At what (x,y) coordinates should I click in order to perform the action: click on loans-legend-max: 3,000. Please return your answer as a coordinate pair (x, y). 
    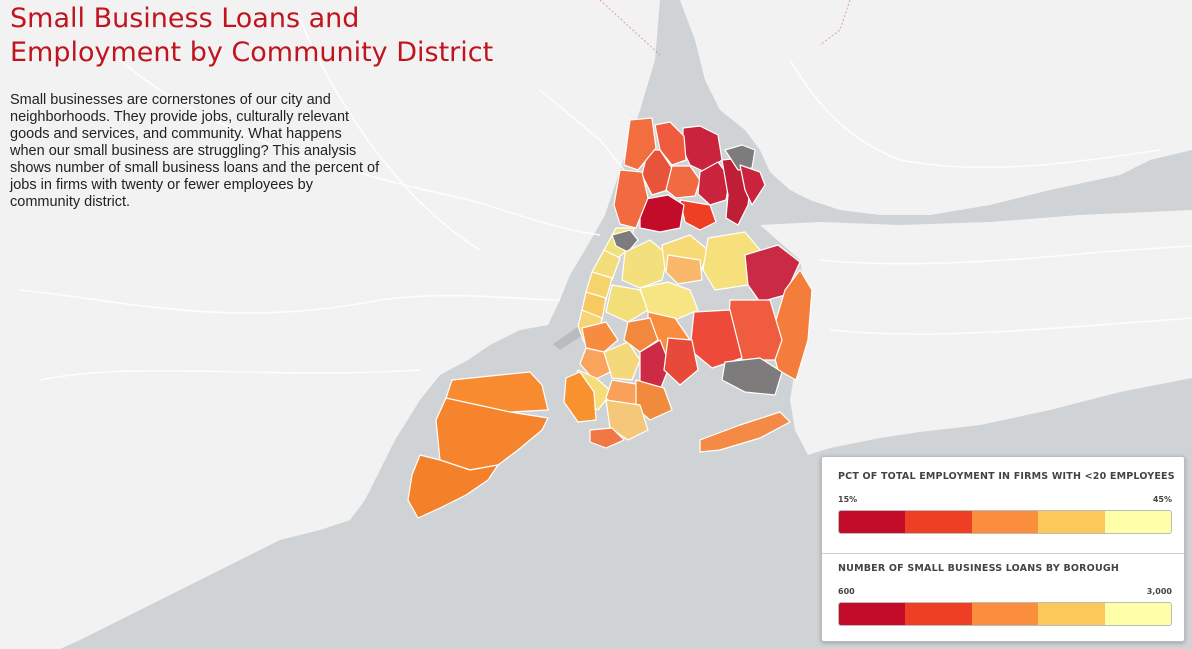
    Looking at the image, I should click on (1159, 591).